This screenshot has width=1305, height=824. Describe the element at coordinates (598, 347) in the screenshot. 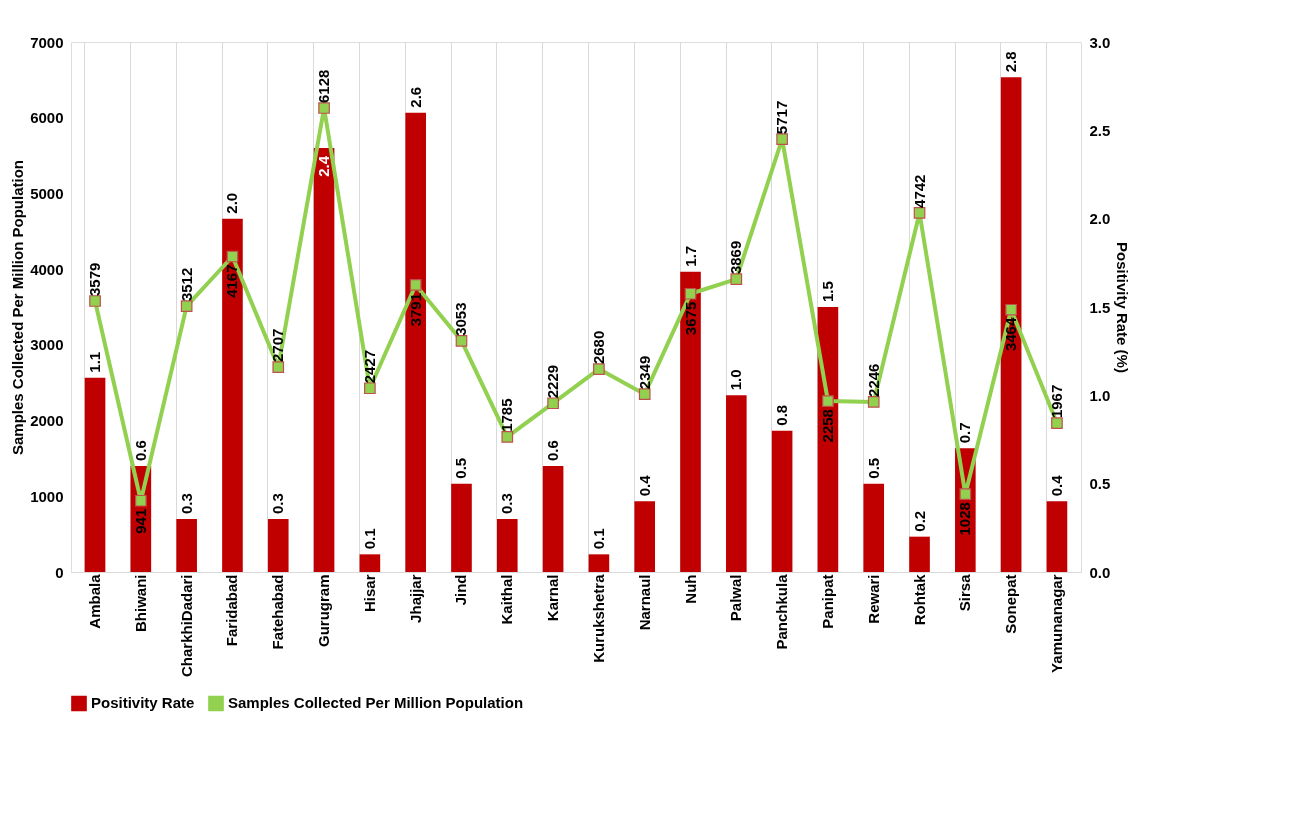

I see `data-label: 2680` at that location.